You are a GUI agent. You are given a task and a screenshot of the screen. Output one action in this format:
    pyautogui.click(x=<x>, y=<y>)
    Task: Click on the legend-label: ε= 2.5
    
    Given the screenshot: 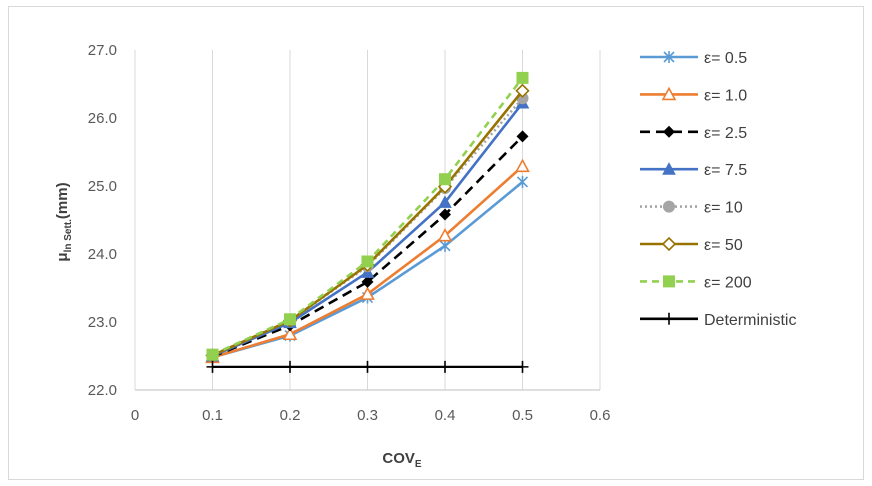 What is the action you would take?
    pyautogui.click(x=725, y=133)
    